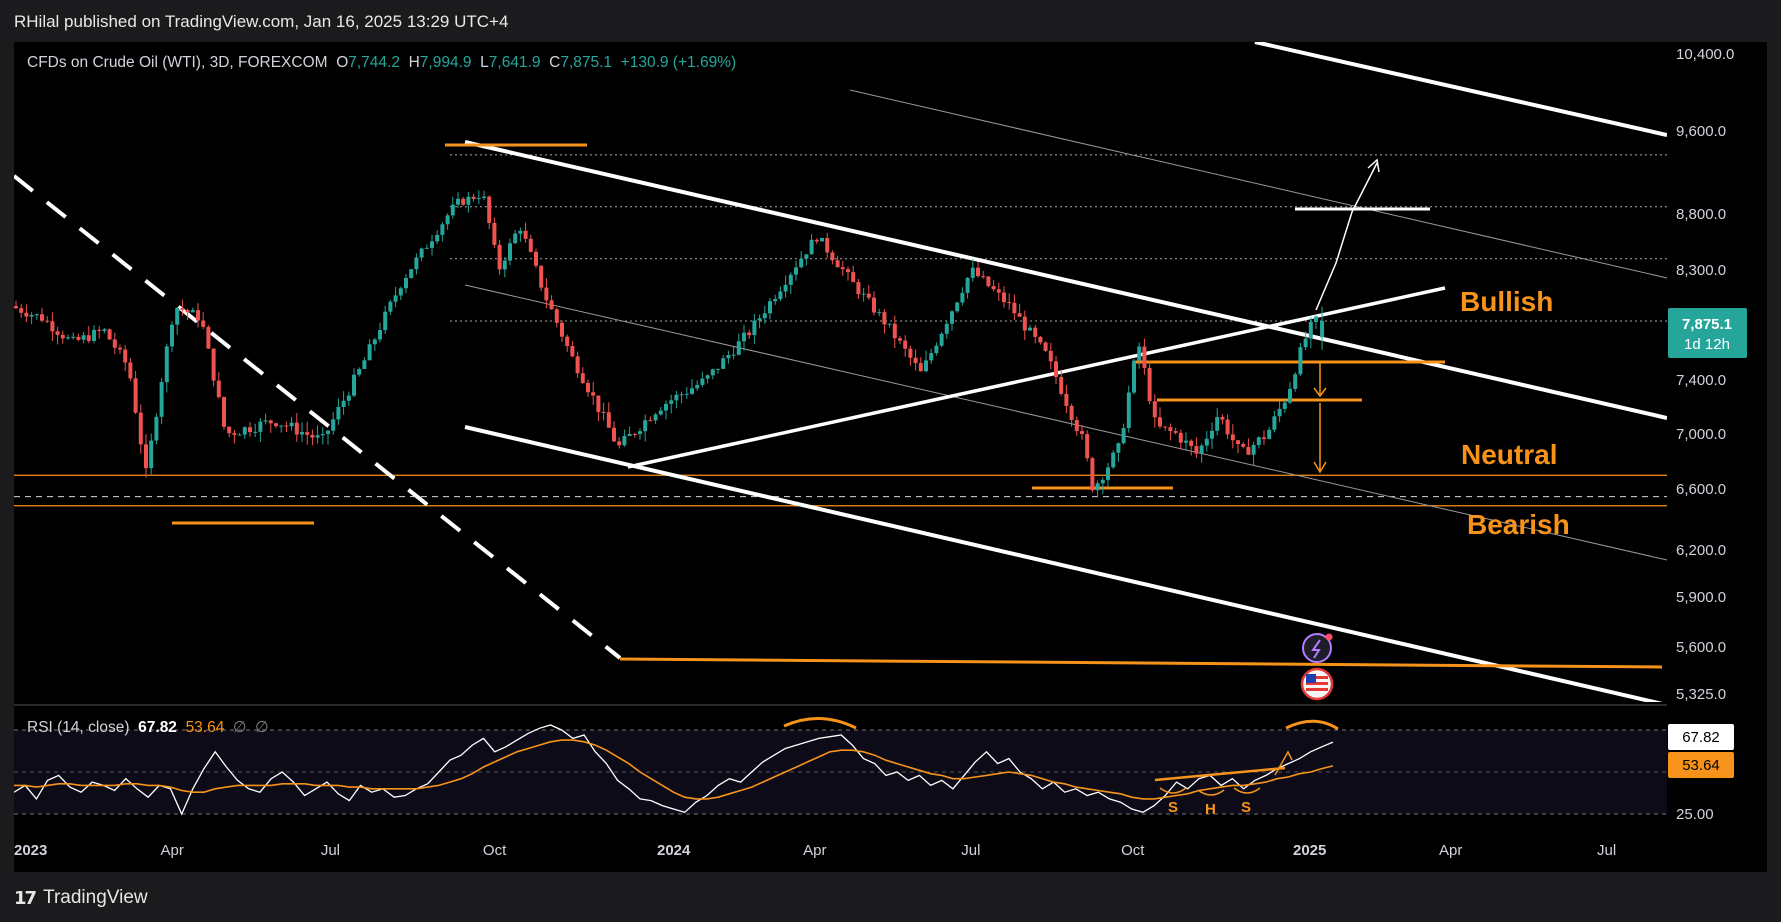 The image size is (1781, 922). What do you see at coordinates (30, 850) in the screenshot?
I see `time-tick-label: 2023` at bounding box center [30, 850].